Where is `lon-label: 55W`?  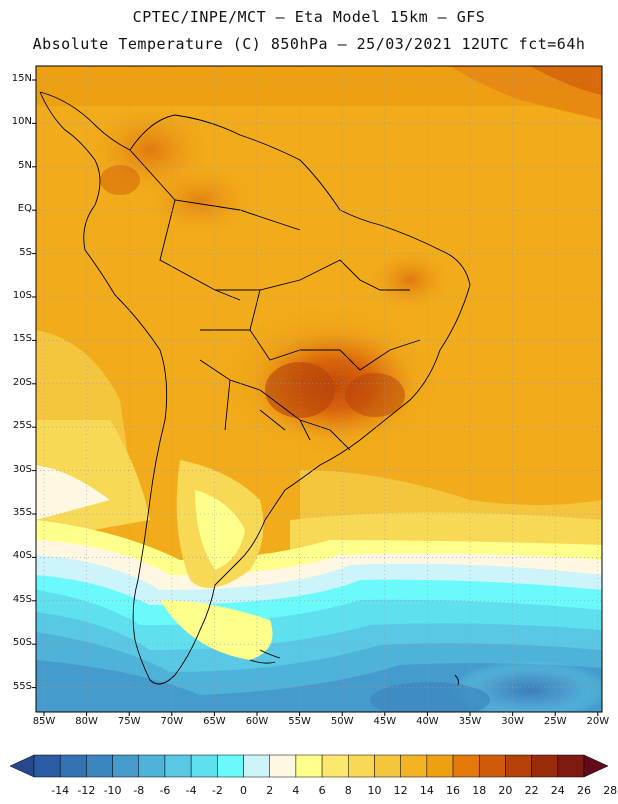
lon-label: 55W is located at coordinates (299, 721).